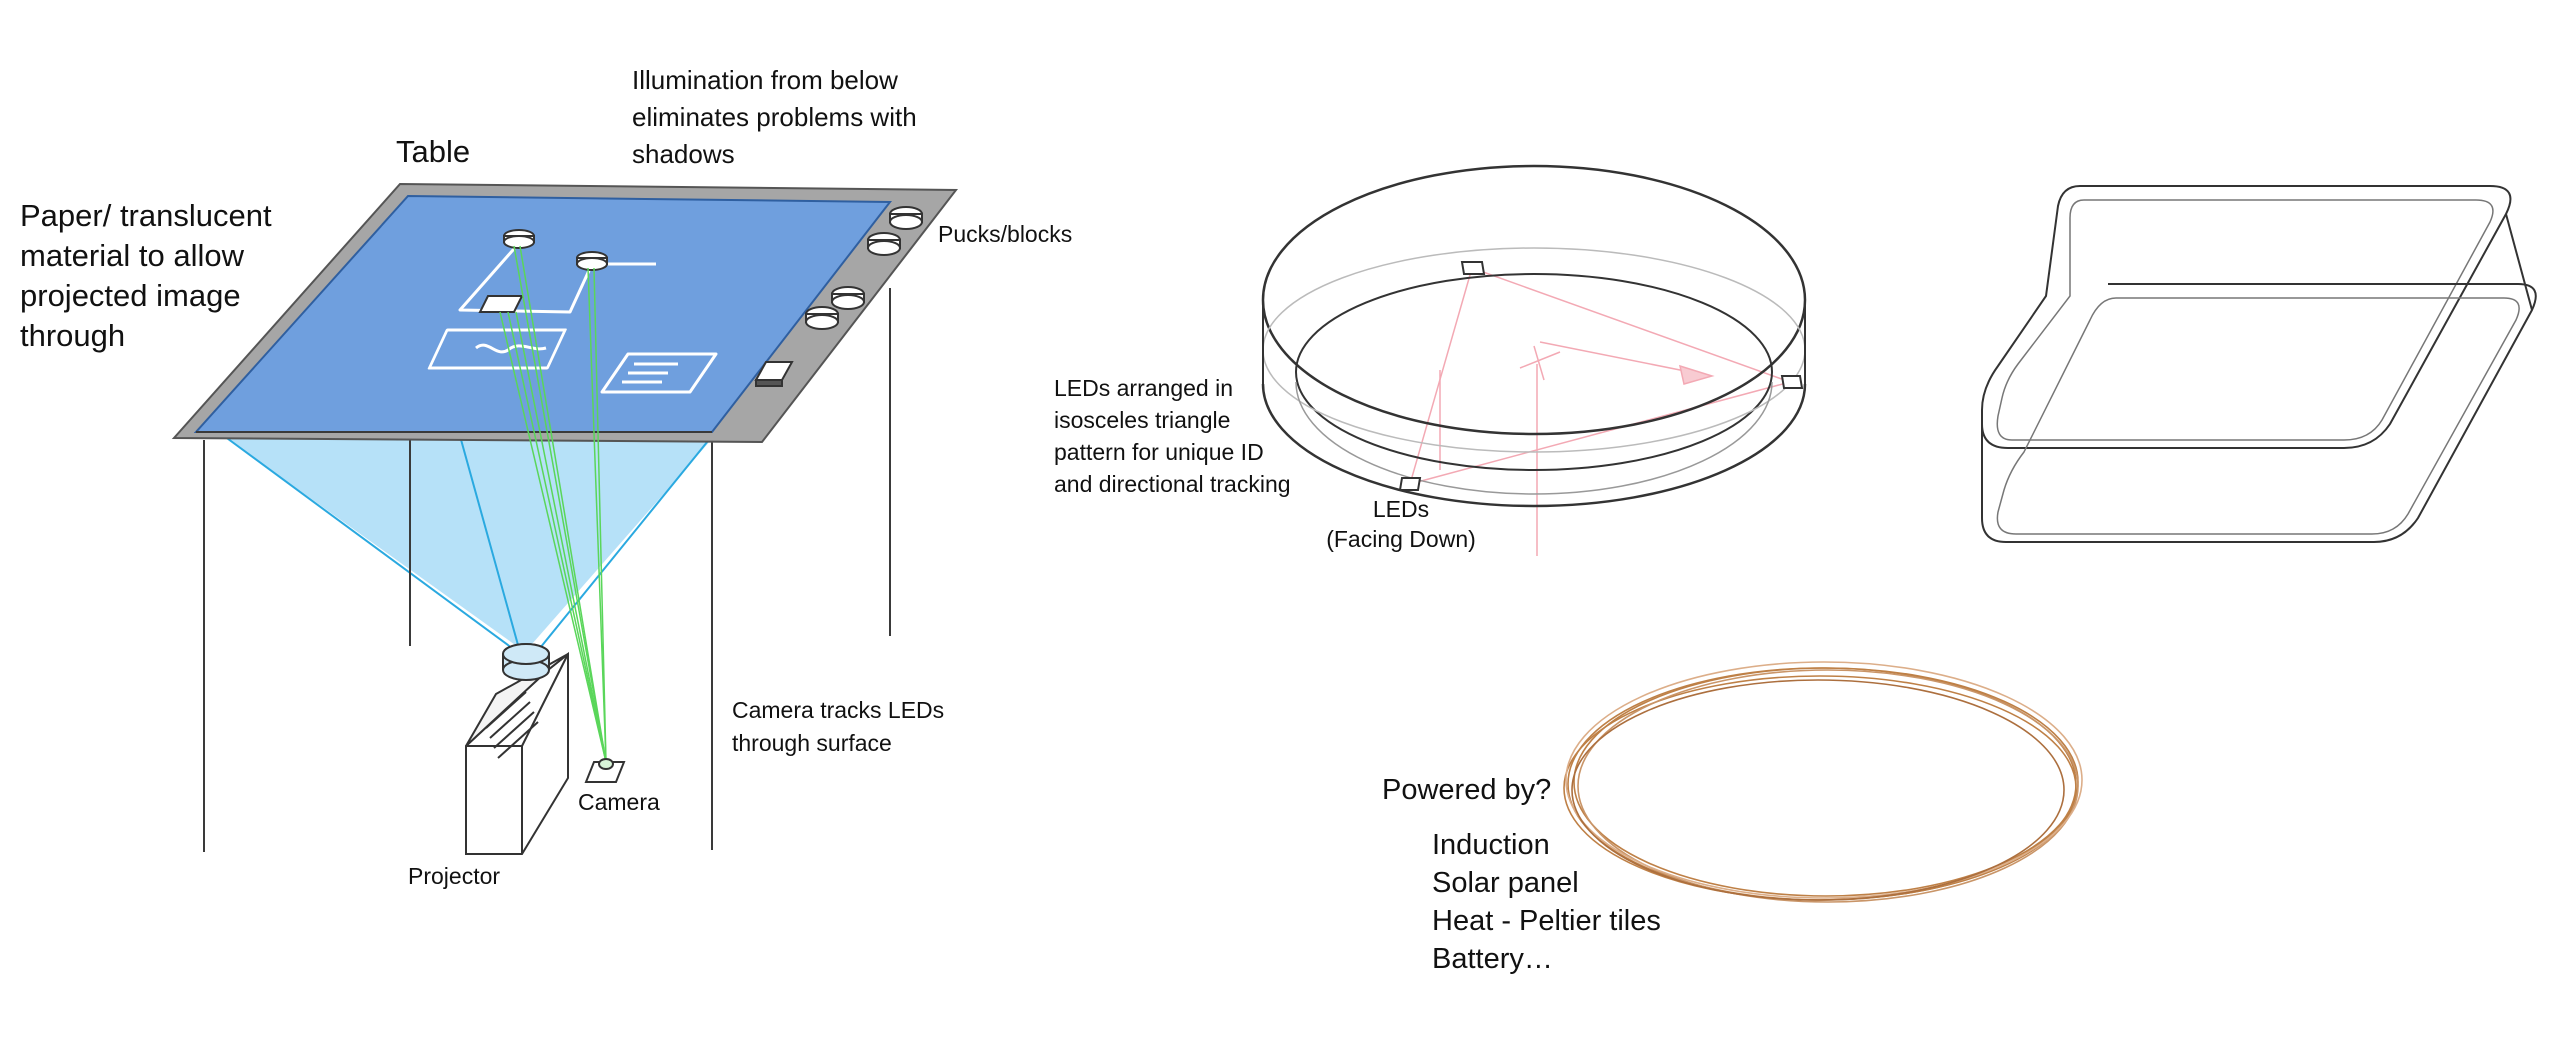 The height and width of the screenshot is (1064, 2562). I want to click on block-illustration, so click(2259, 364).